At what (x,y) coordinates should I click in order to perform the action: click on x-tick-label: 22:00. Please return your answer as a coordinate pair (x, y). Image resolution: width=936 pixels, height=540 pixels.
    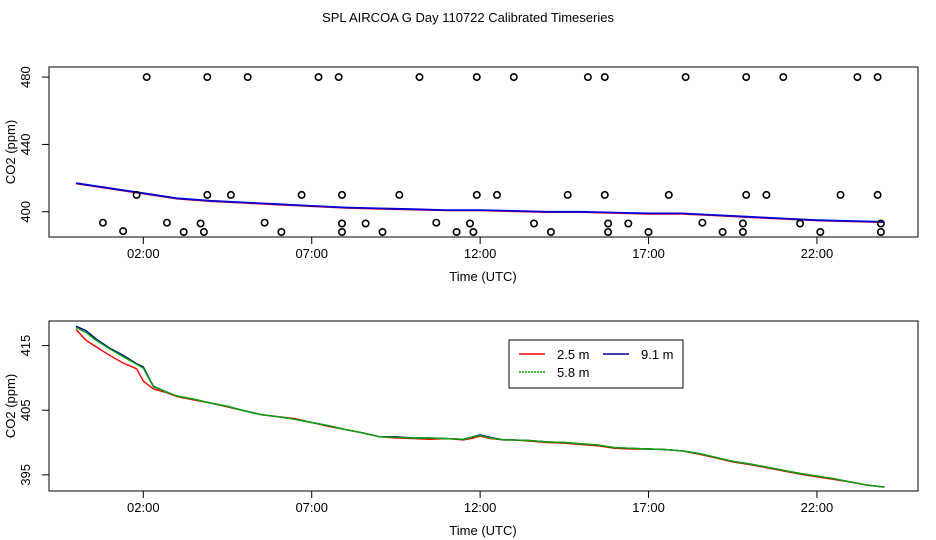
    Looking at the image, I should click on (817, 253).